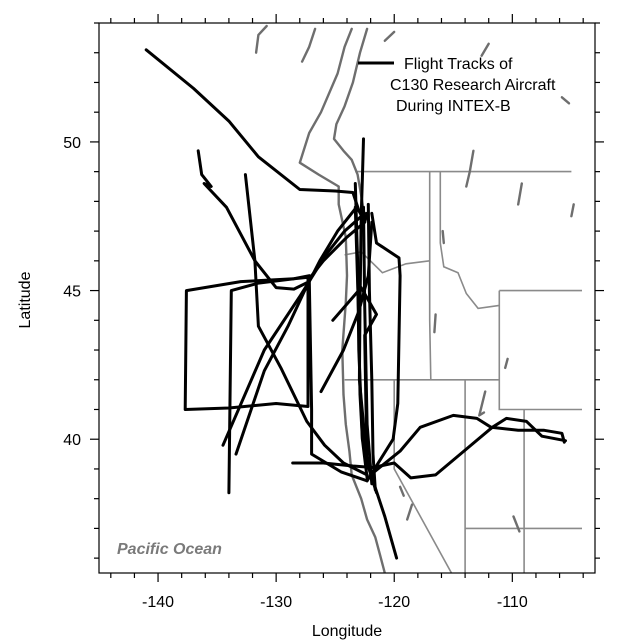 The height and width of the screenshot is (643, 624). What do you see at coordinates (512, 602) in the screenshot?
I see `x-tick-label: -110` at bounding box center [512, 602].